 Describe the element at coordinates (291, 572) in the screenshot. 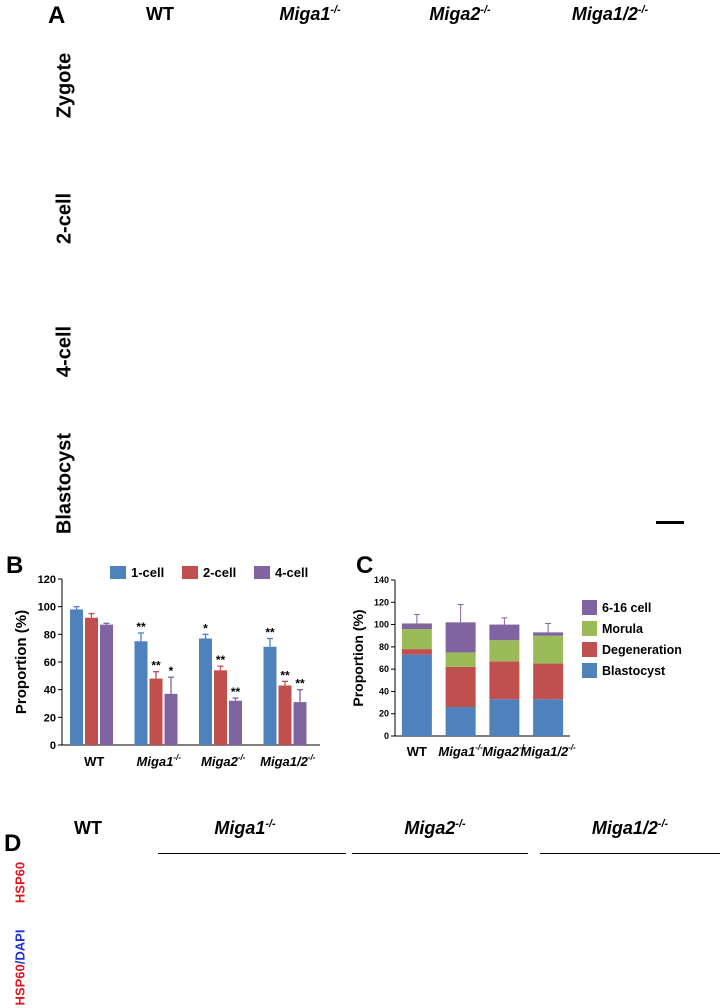

I see `legend-label: 4-cell` at that location.